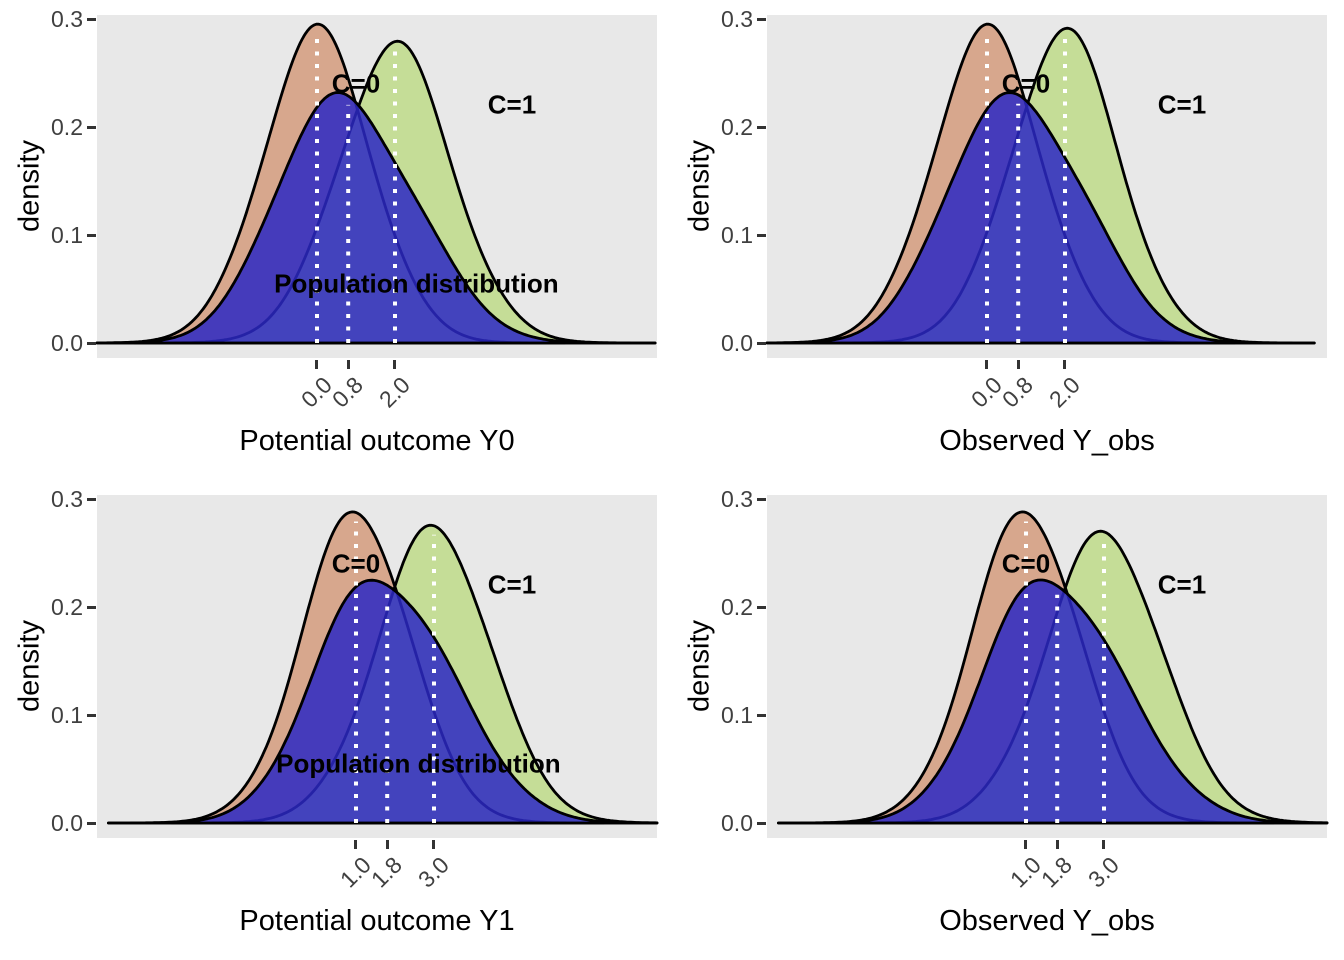  I want to click on panel-potential-outcome-y1, so click(378, 666).